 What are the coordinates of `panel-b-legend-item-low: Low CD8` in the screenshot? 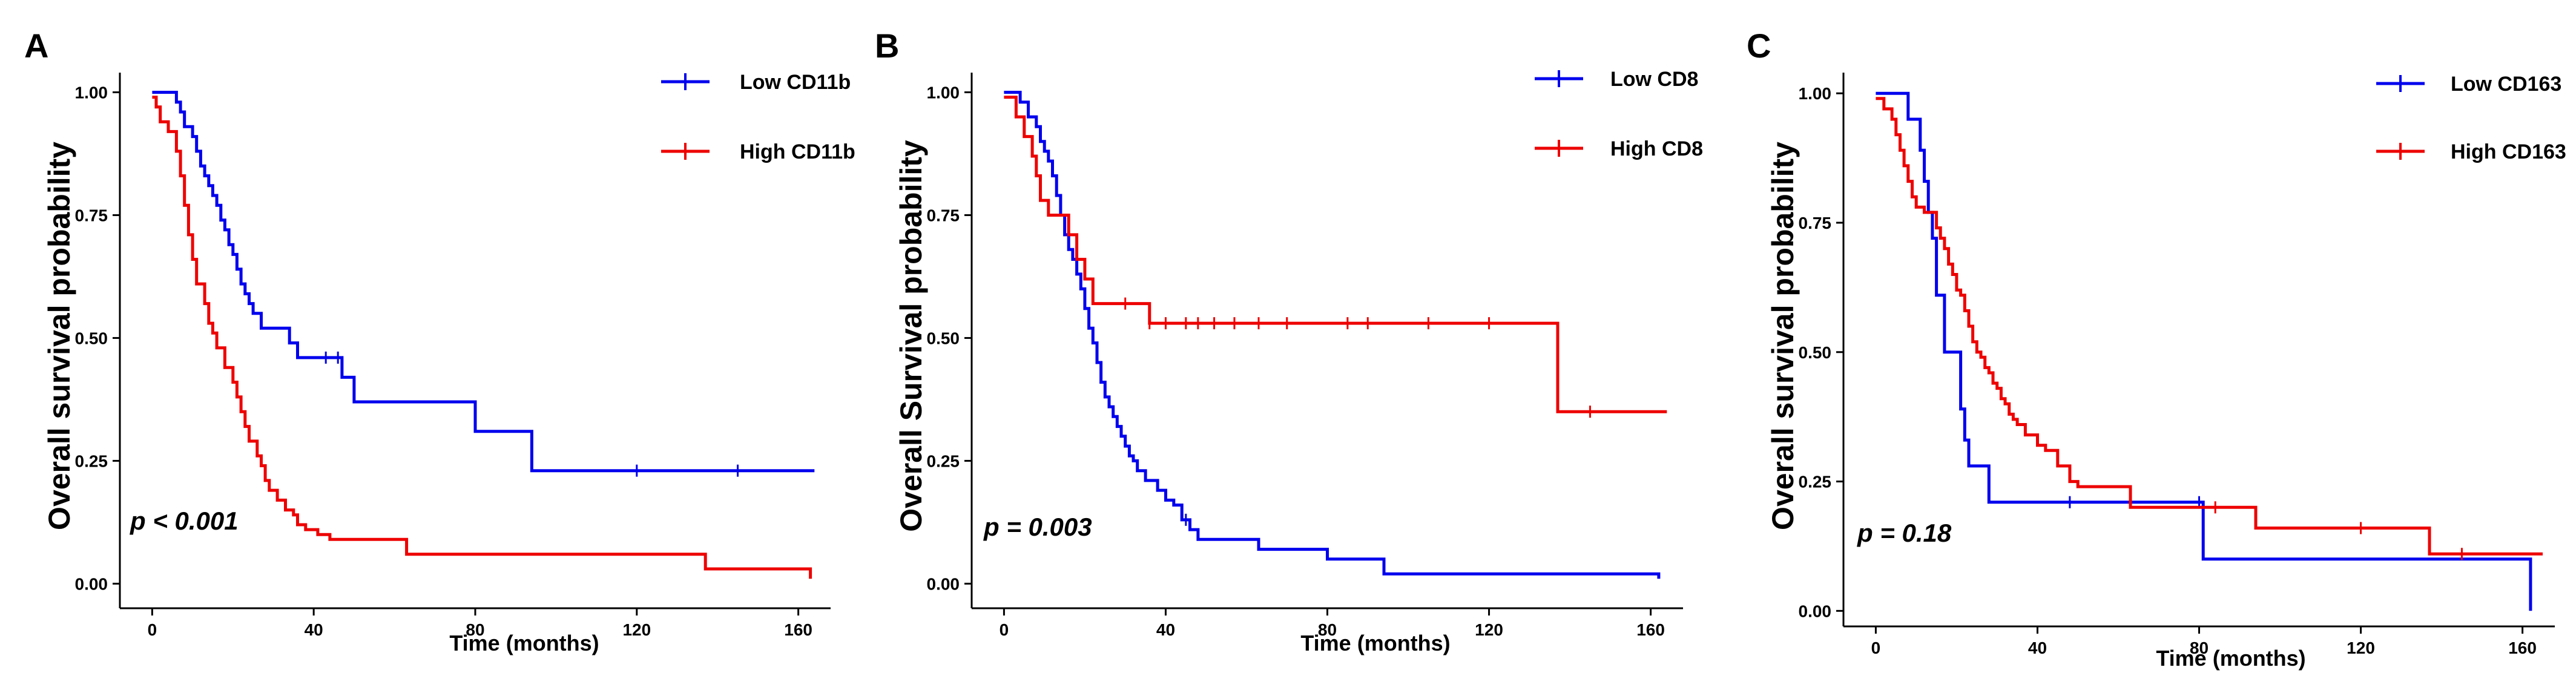 It's located at (1616, 79).